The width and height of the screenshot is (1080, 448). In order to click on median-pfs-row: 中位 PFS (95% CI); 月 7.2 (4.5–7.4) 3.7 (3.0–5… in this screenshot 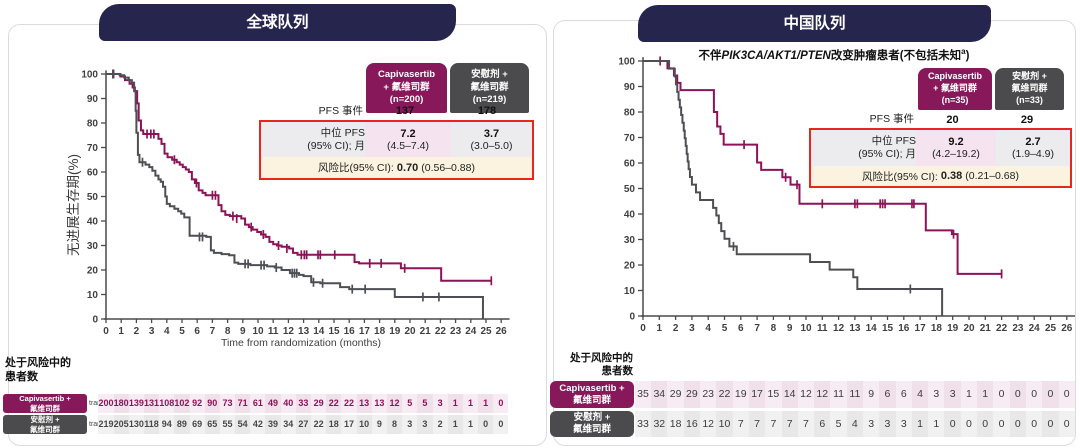, I will do `click(396, 139)`.